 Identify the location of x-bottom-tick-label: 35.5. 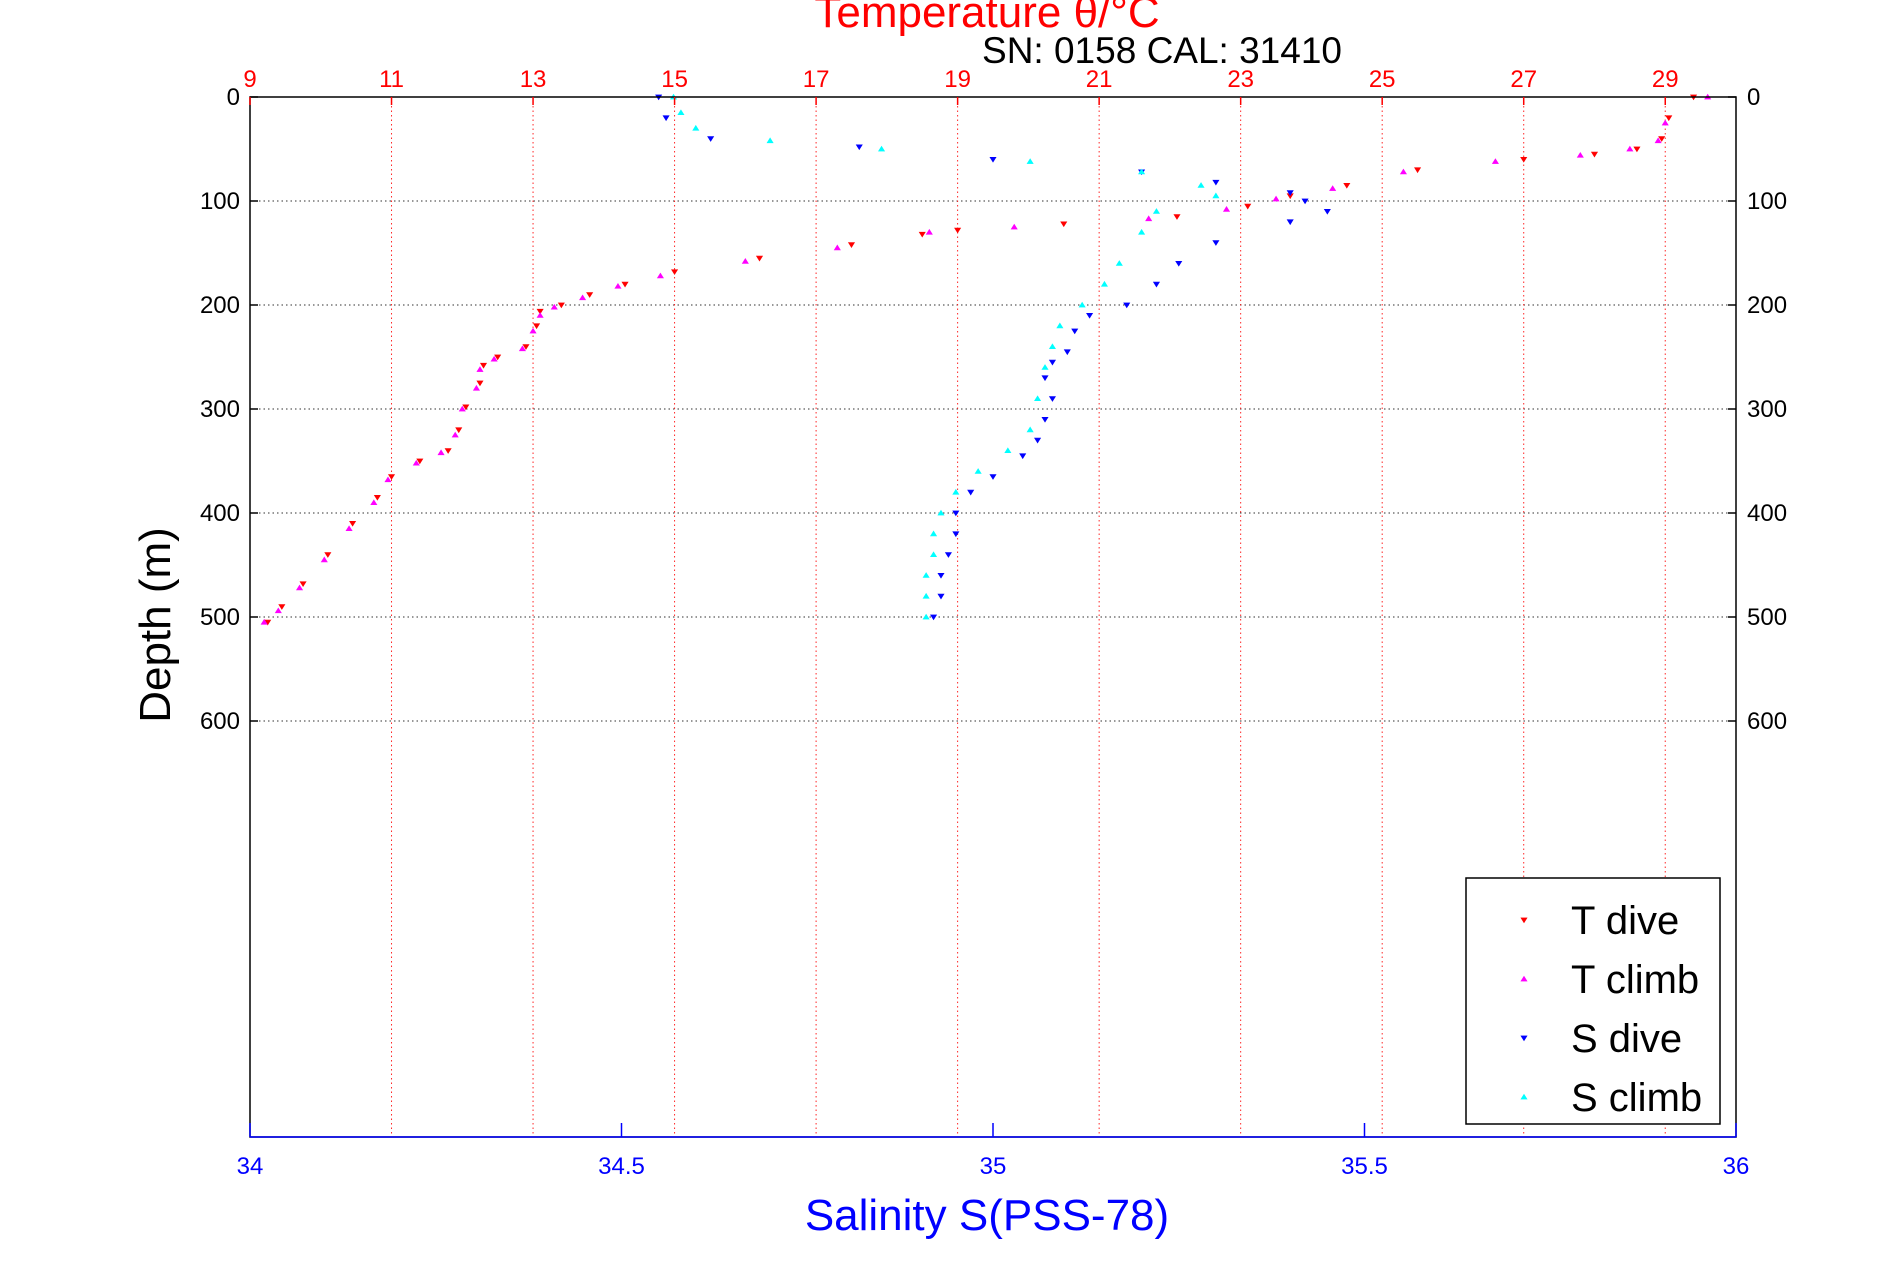
(1364, 1166).